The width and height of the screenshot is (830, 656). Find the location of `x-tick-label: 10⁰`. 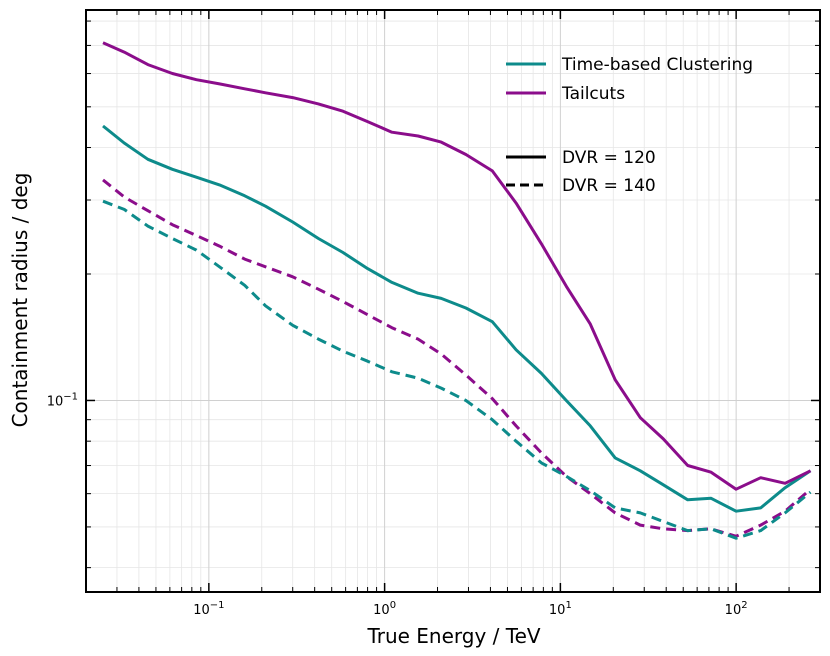

x-tick-label: 10⁰ is located at coordinates (384, 609).